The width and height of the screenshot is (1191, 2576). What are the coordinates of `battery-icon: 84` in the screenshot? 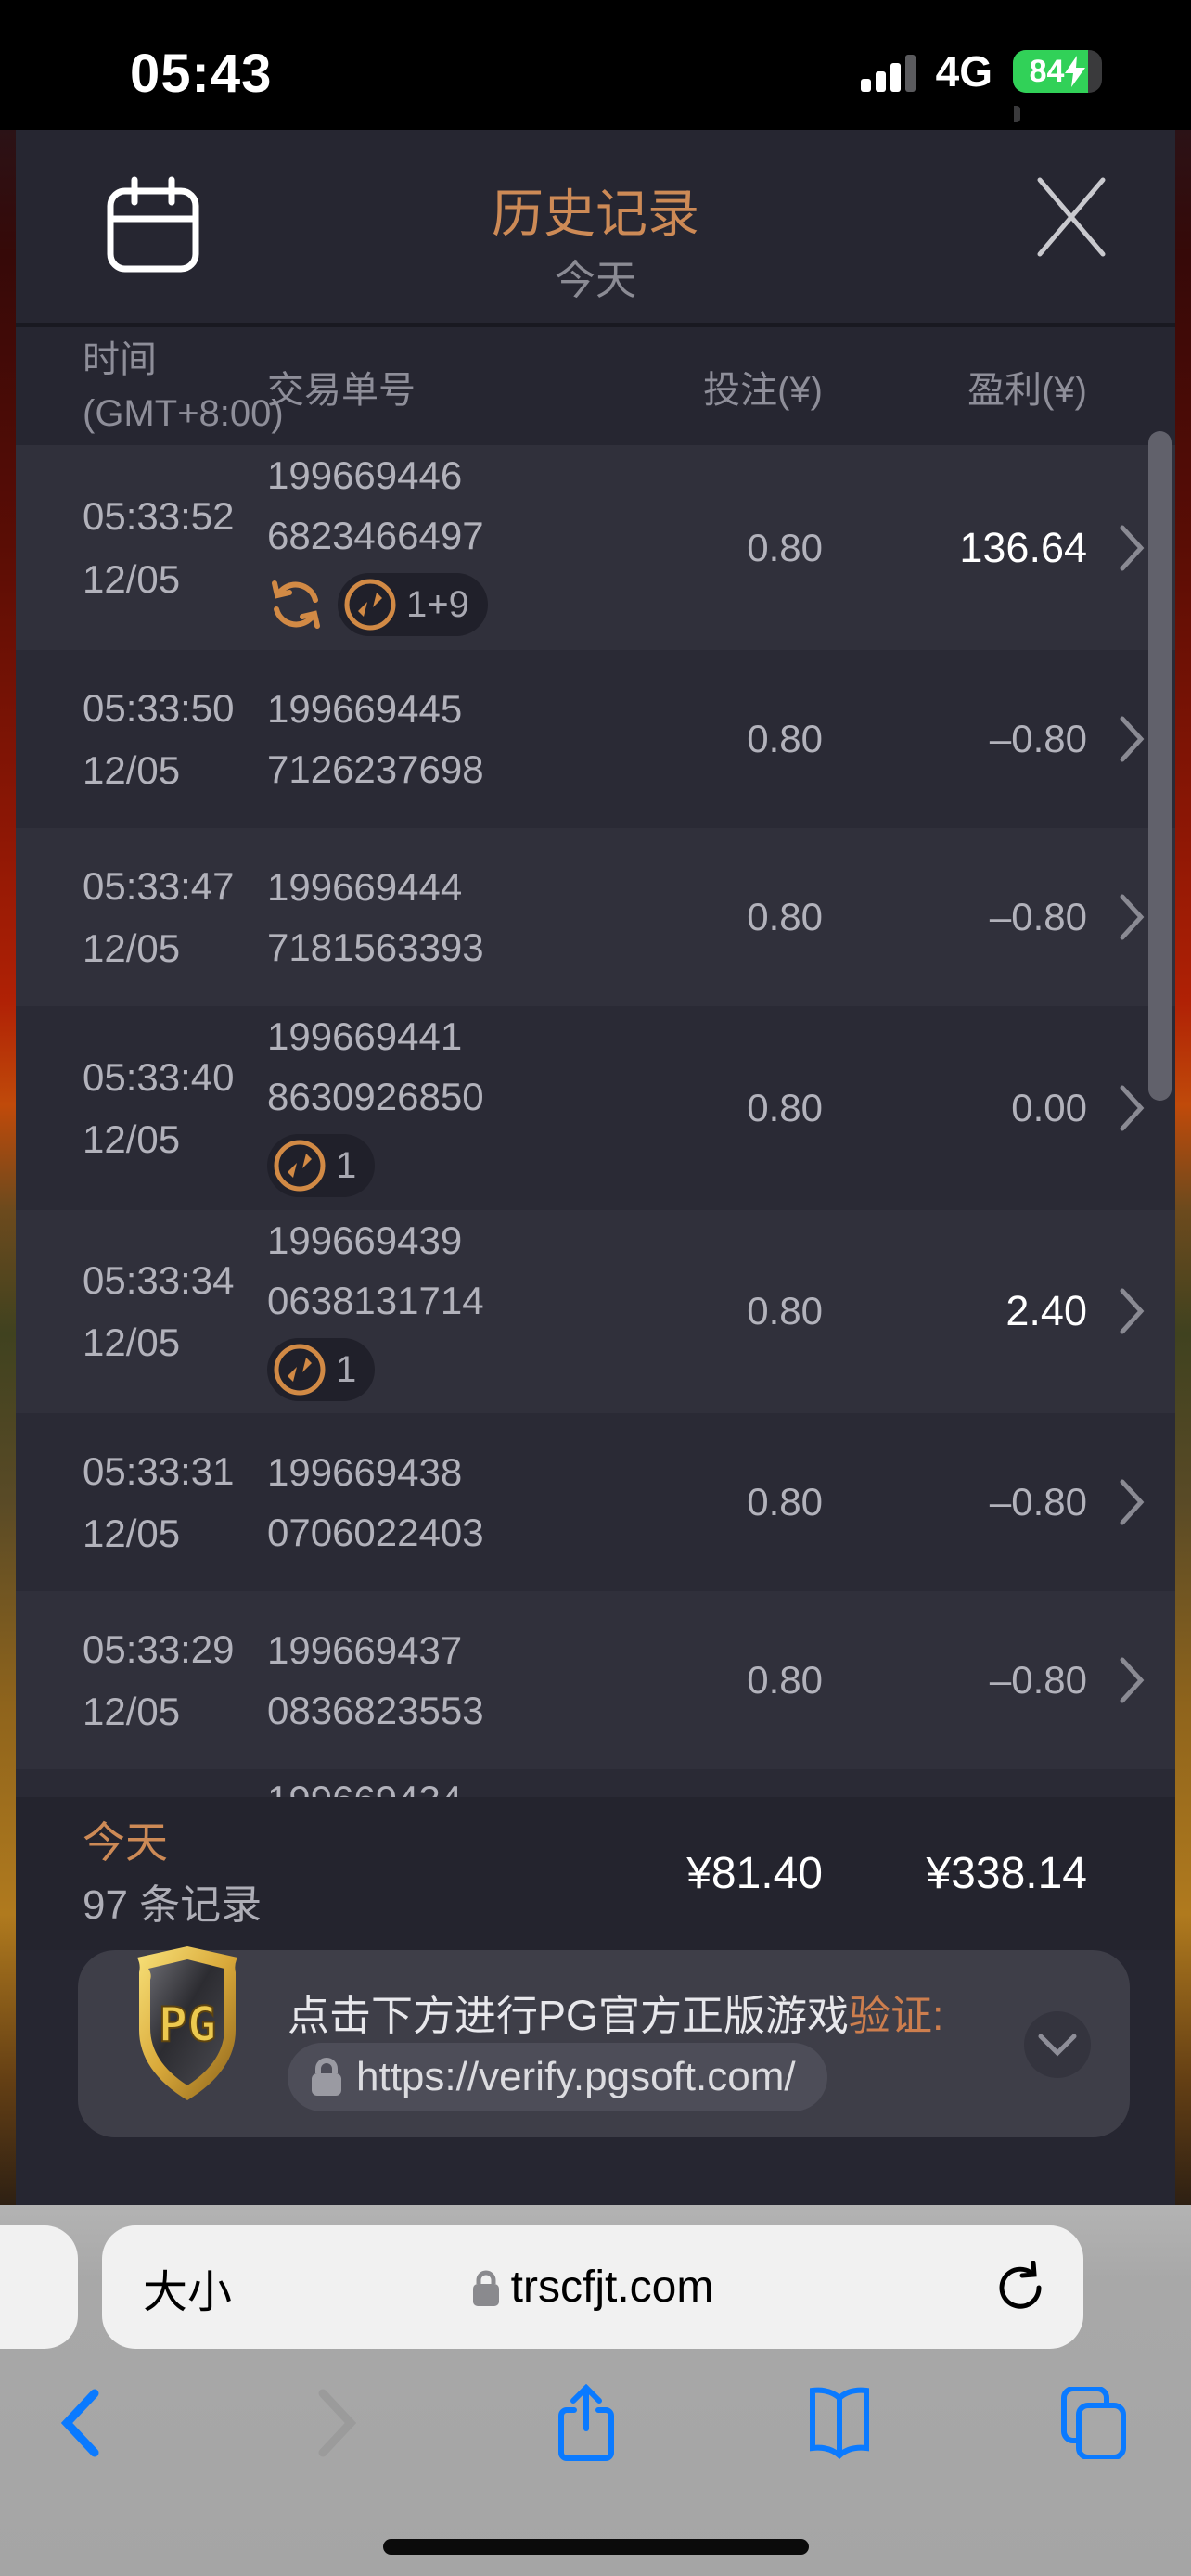 It's located at (1058, 71).